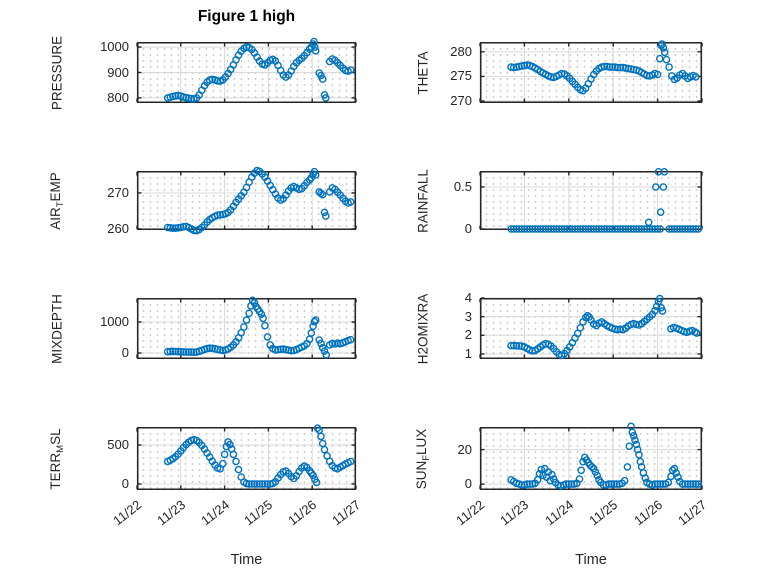  I want to click on subplot-terr-msl, so click(246, 457).